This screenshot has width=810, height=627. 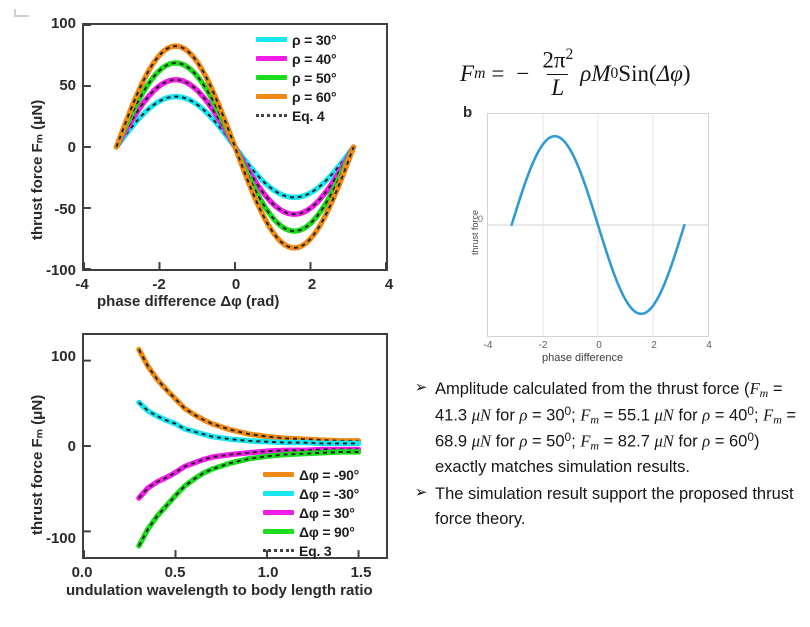 What do you see at coordinates (236, 284) in the screenshot?
I see `top-xtick-0: 0` at bounding box center [236, 284].